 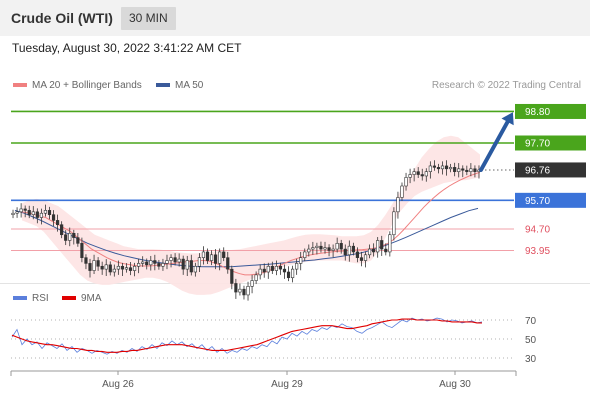 What do you see at coordinates (118, 384) in the screenshot?
I see `x-tick-label-0: Aug 26` at bounding box center [118, 384].